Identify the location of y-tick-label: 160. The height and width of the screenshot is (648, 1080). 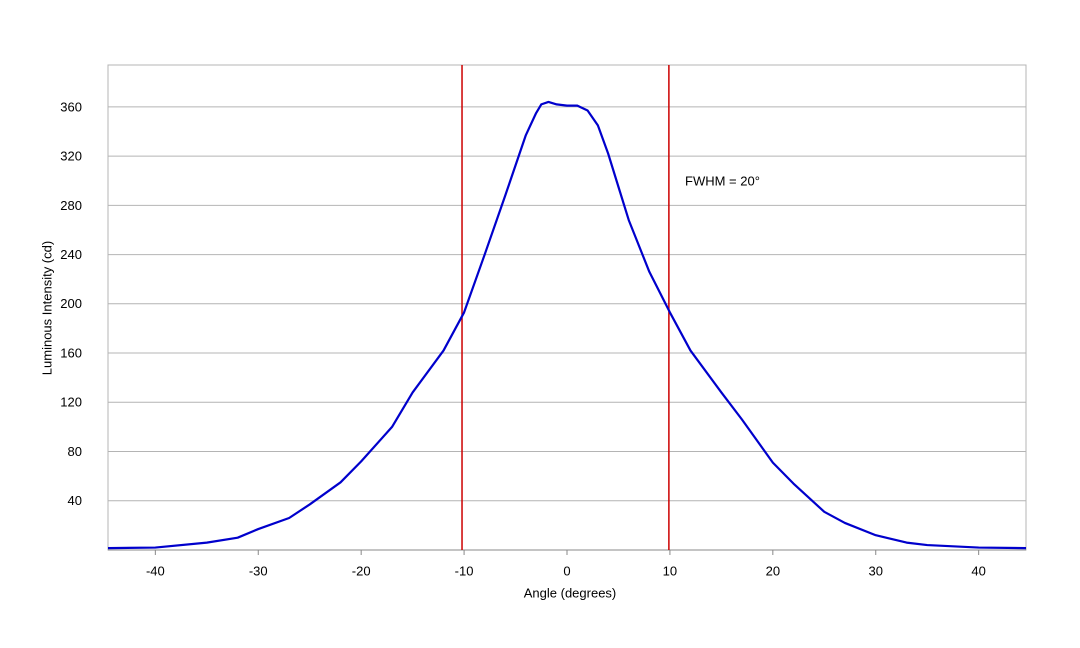
(71, 352).